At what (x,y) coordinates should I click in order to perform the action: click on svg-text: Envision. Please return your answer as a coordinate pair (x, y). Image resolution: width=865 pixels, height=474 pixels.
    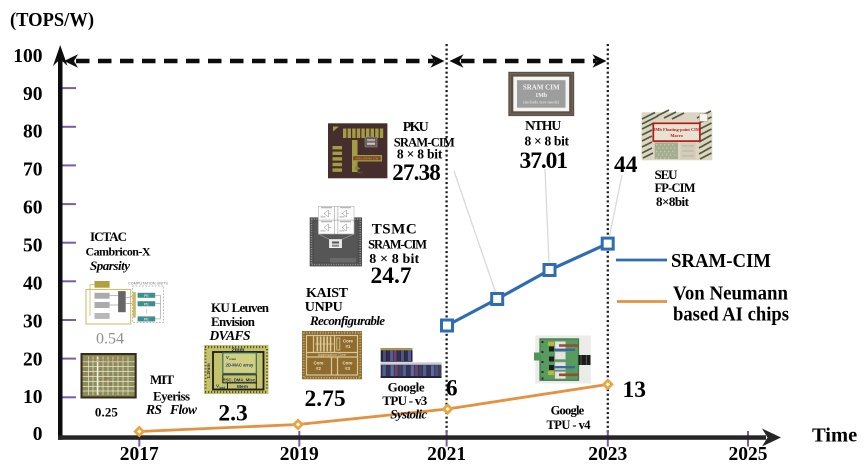
    Looking at the image, I should click on (233, 321).